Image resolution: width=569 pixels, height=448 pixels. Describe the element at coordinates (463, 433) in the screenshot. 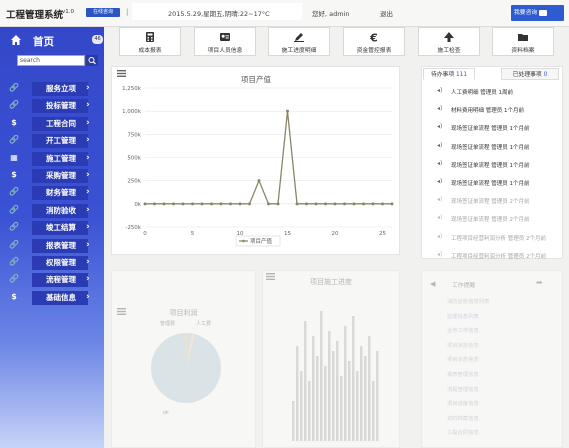

I see `flow-item: 工程合同信息` at that location.